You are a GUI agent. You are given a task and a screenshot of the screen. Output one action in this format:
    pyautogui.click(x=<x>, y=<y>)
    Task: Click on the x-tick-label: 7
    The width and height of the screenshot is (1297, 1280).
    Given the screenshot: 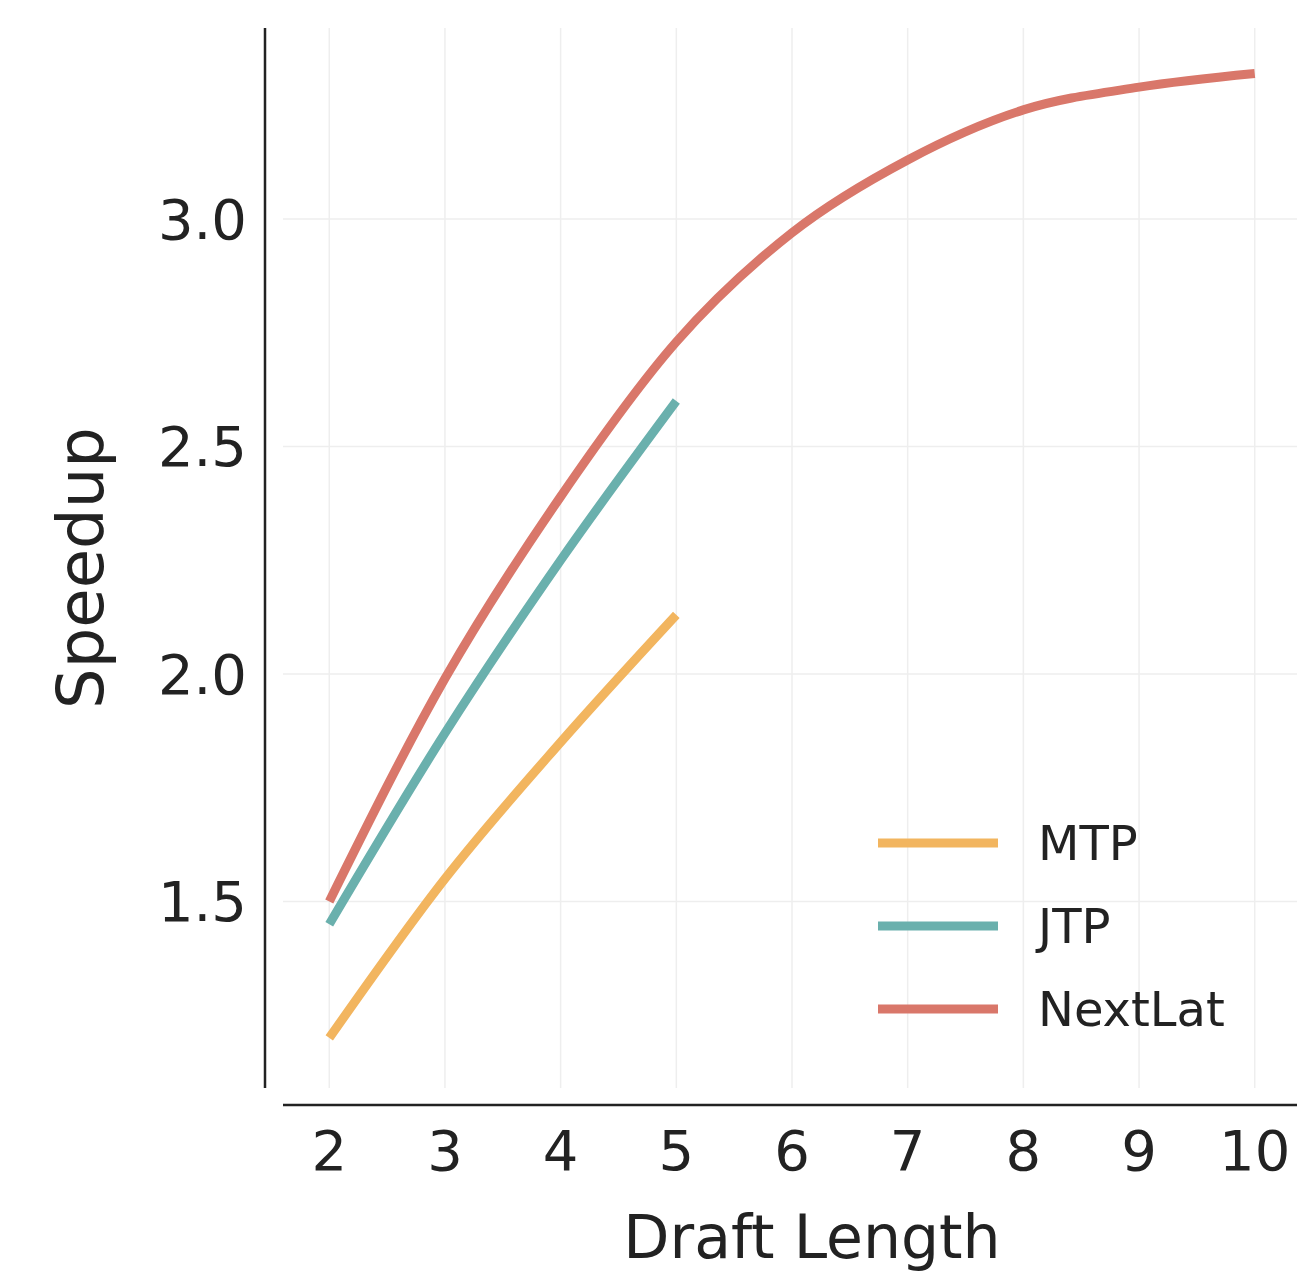 What is the action you would take?
    pyautogui.click(x=907, y=1150)
    